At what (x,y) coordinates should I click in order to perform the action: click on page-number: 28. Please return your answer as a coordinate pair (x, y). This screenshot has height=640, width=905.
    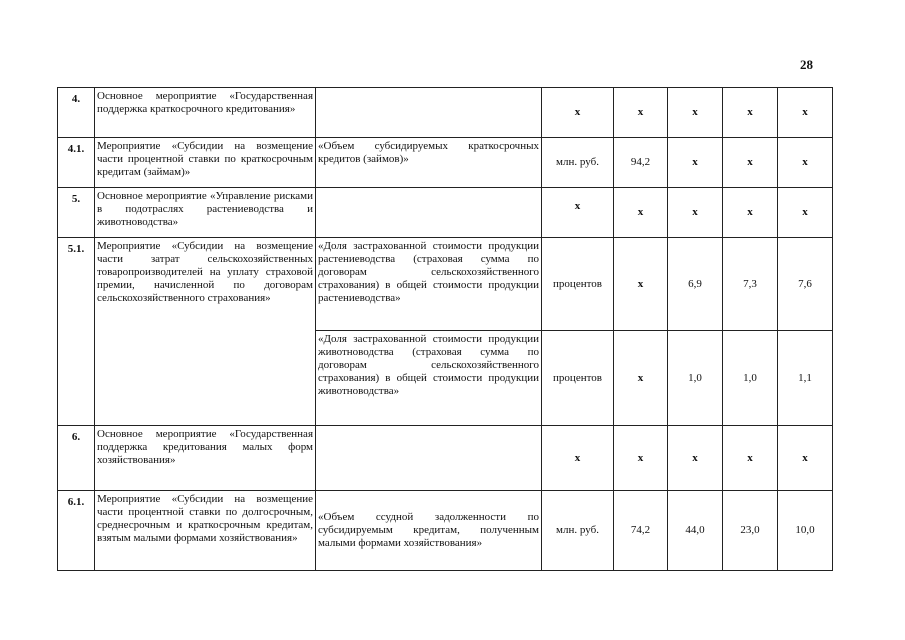
    Looking at the image, I should click on (806, 64).